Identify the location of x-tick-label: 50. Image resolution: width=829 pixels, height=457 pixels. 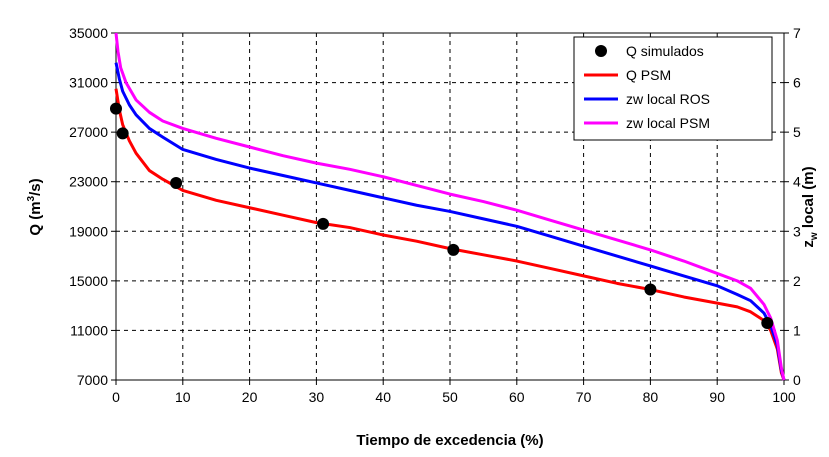
(450, 397).